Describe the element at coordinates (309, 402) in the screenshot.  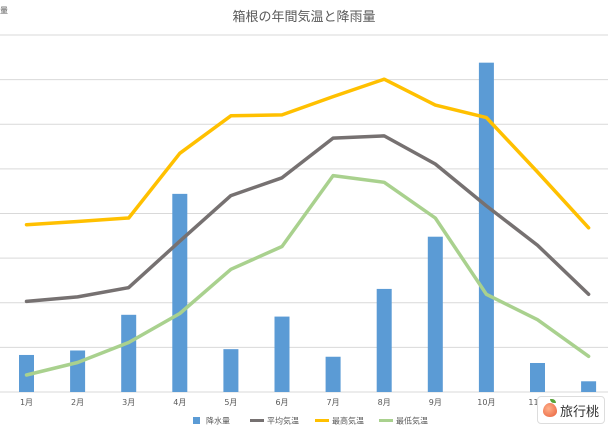
I see `x-axis-ticks: 1月2月3月4月5月6月7月8月9月10月11月12月` at that location.